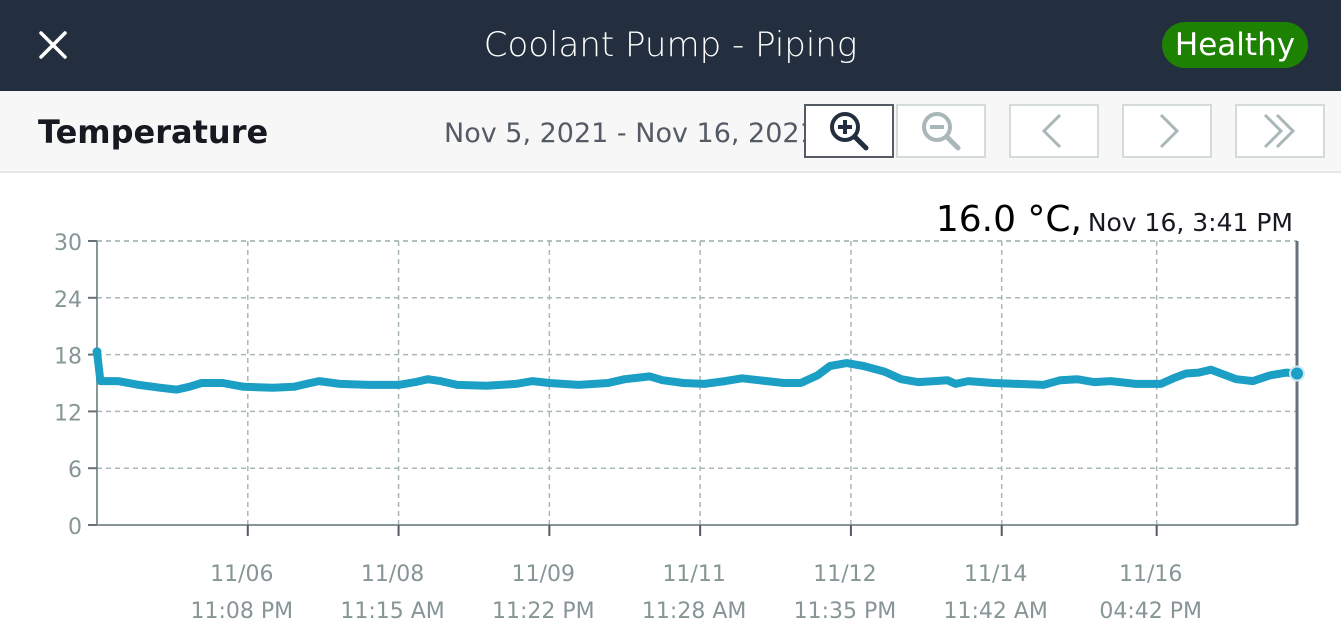 The width and height of the screenshot is (1341, 630). I want to click on x-tick-time: 04:42 PM, so click(1150, 611).